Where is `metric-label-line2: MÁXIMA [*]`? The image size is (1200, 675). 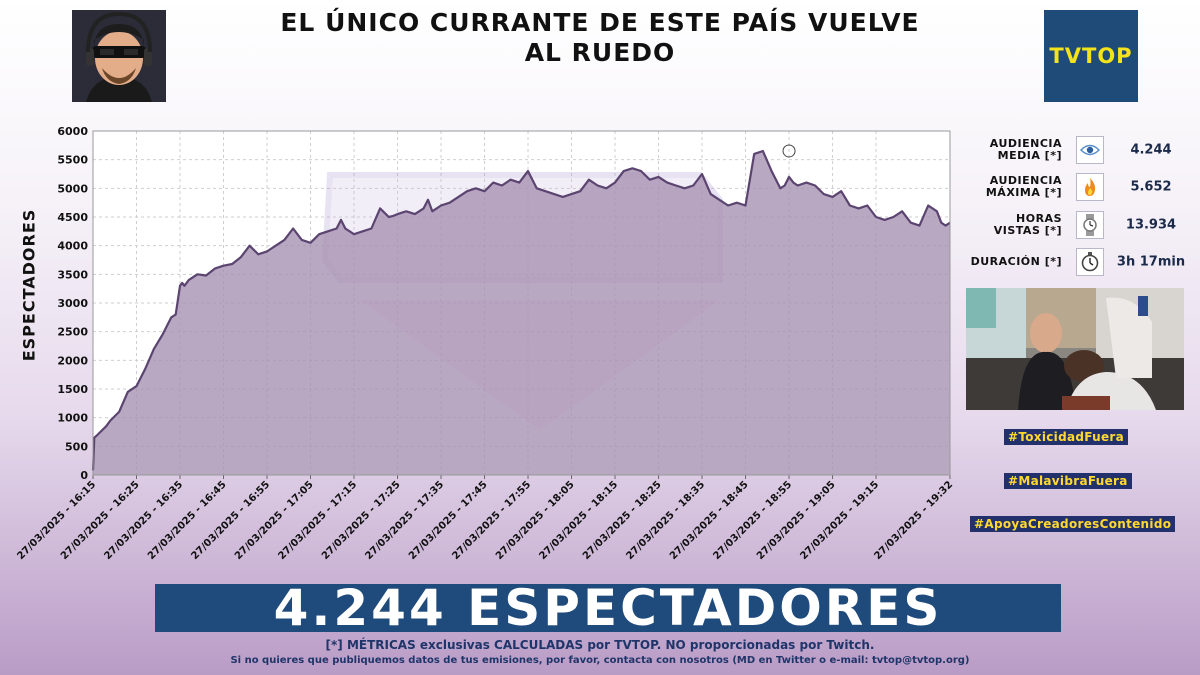
metric-label-line2: MÁXIMA [*] is located at coordinates (1023, 192).